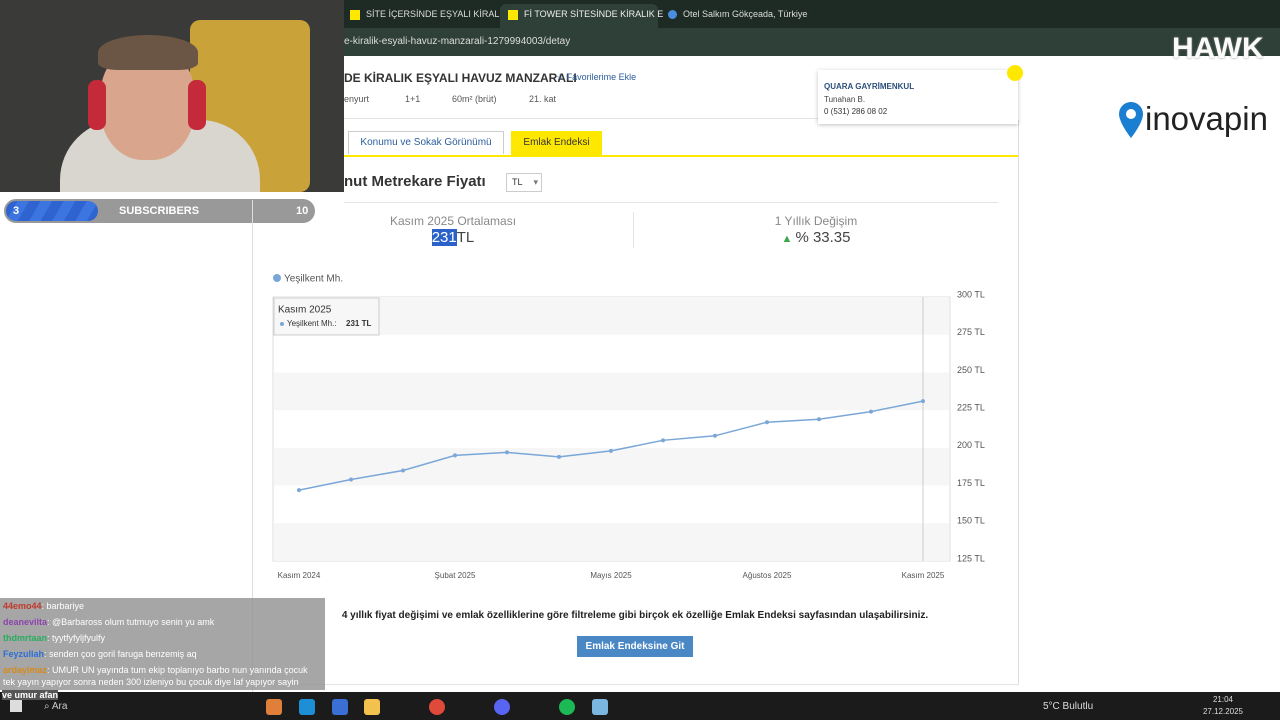  What do you see at coordinates (812, 42) in the screenshot?
I see `address-bar` at bounding box center [812, 42].